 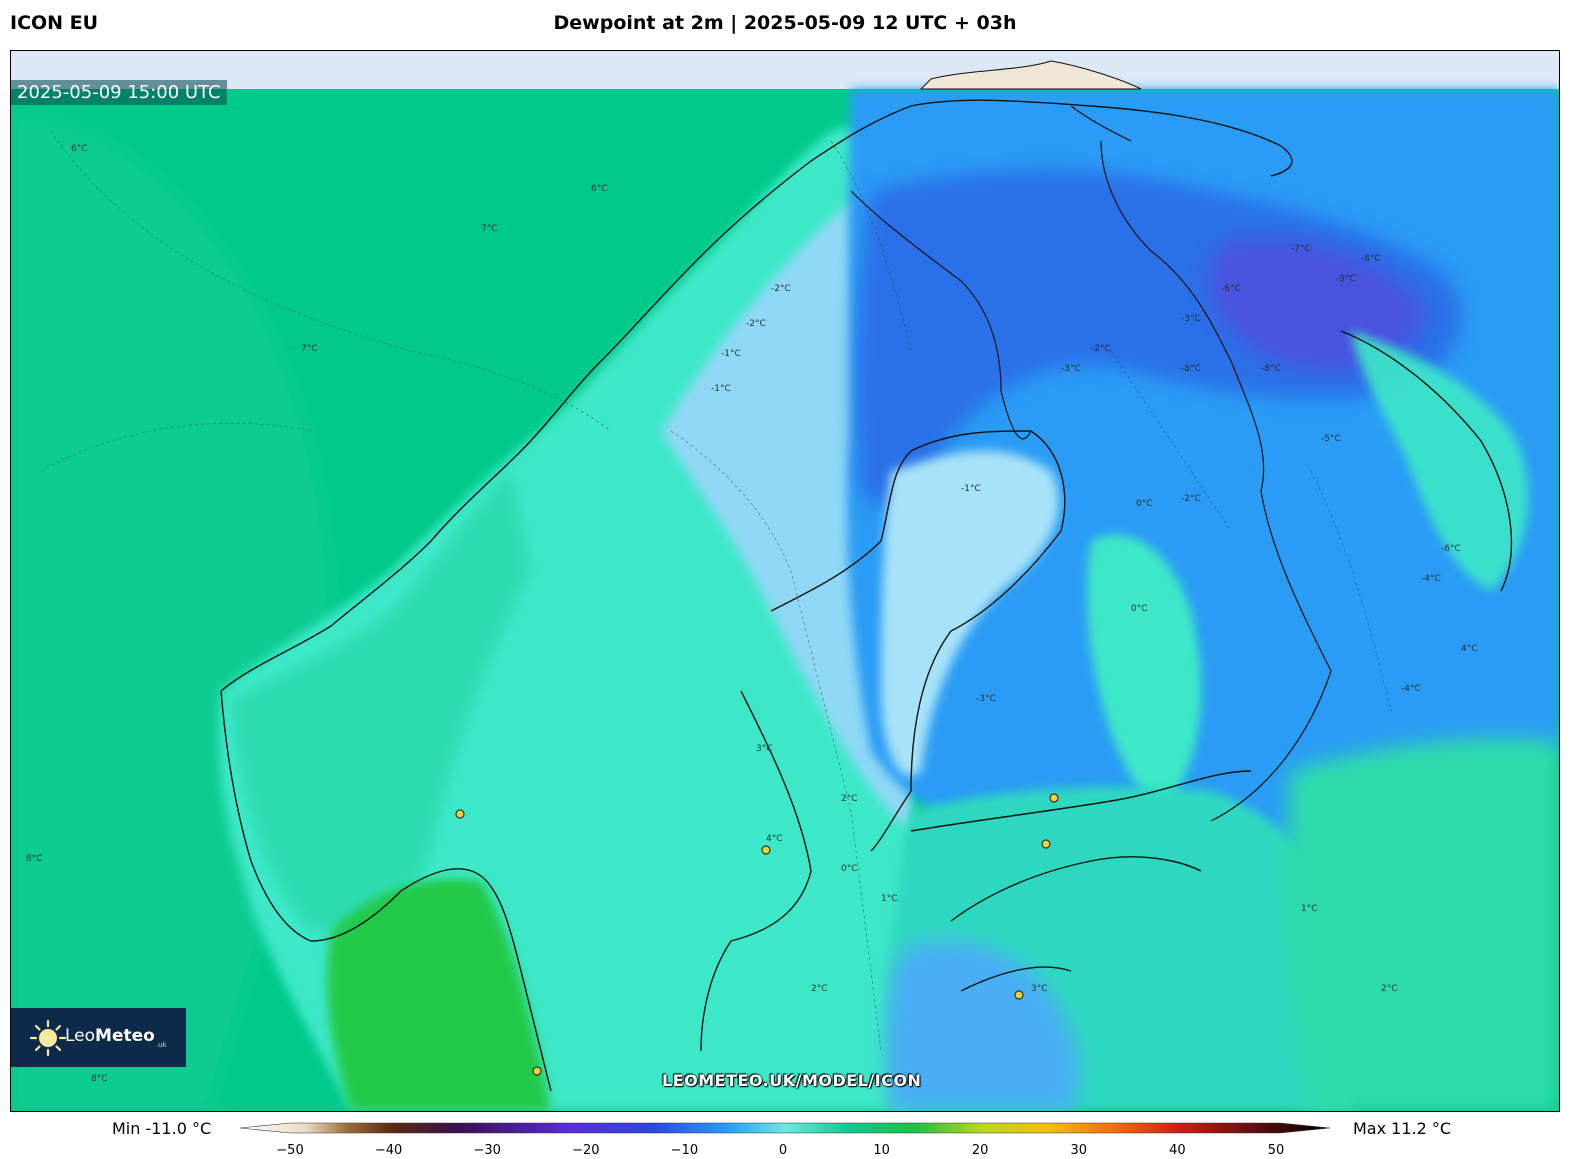 I want to click on colorbar-ramp, so click(x=785, y=1128).